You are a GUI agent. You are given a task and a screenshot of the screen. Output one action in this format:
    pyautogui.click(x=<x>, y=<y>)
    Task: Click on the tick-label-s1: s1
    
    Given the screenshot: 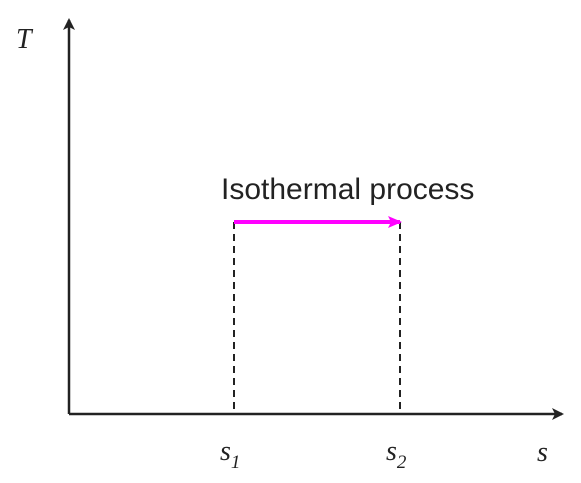 What is the action you would take?
    pyautogui.click(x=230, y=454)
    